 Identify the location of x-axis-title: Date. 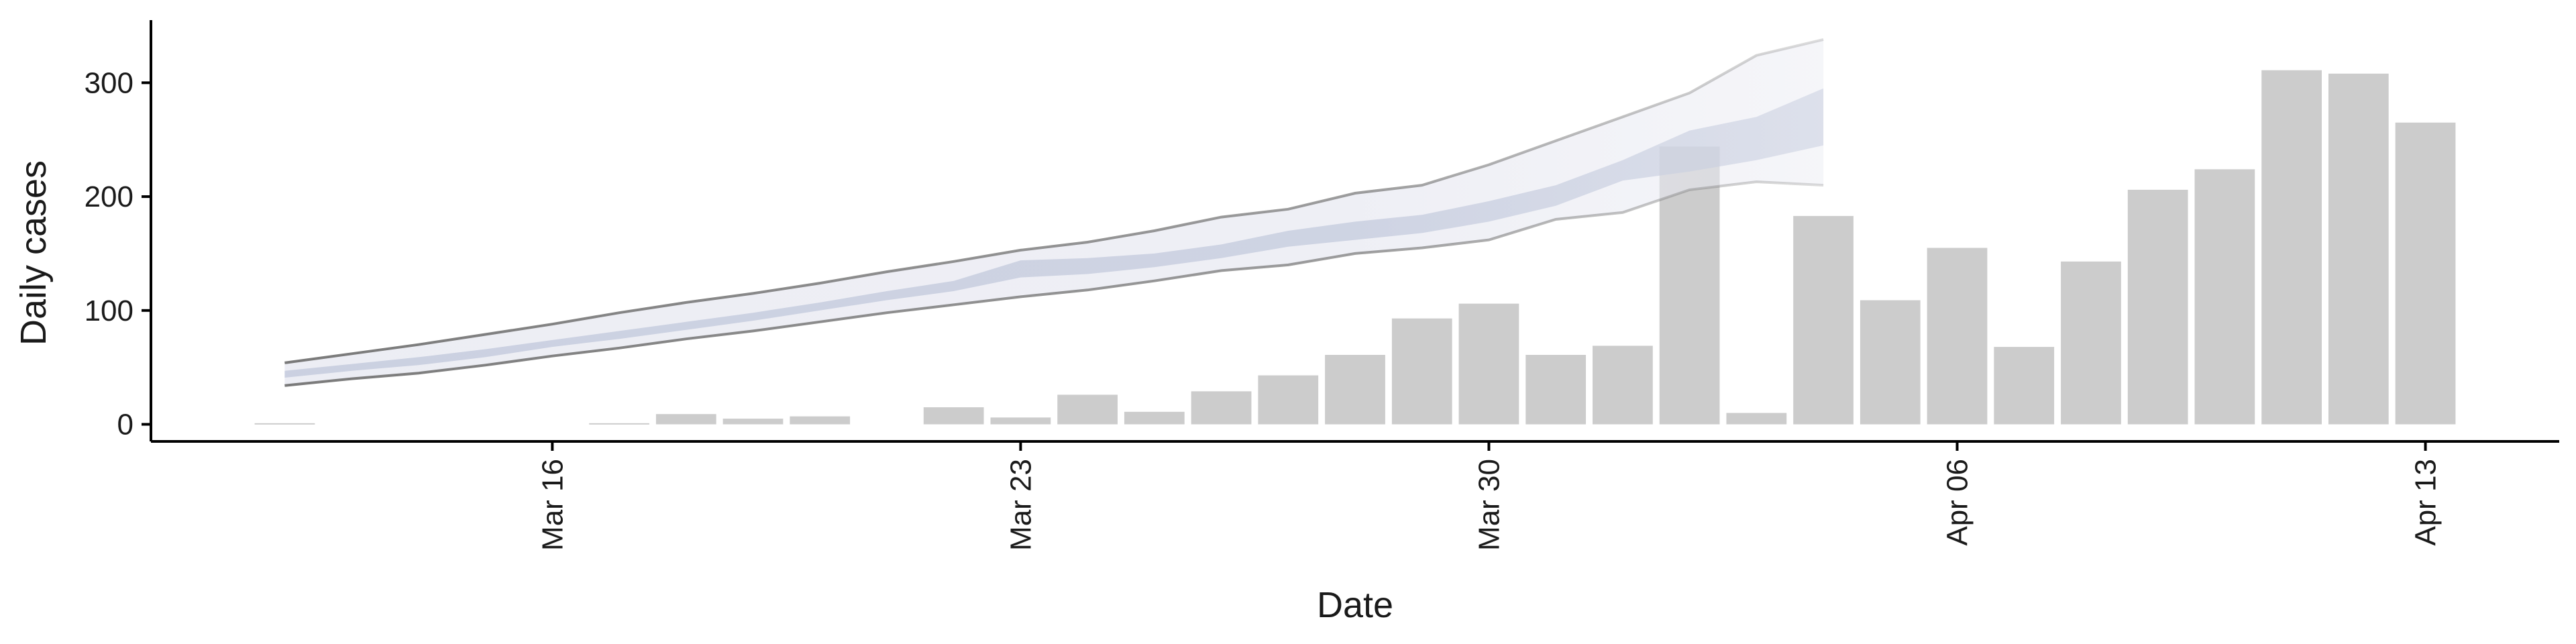
(1355, 605).